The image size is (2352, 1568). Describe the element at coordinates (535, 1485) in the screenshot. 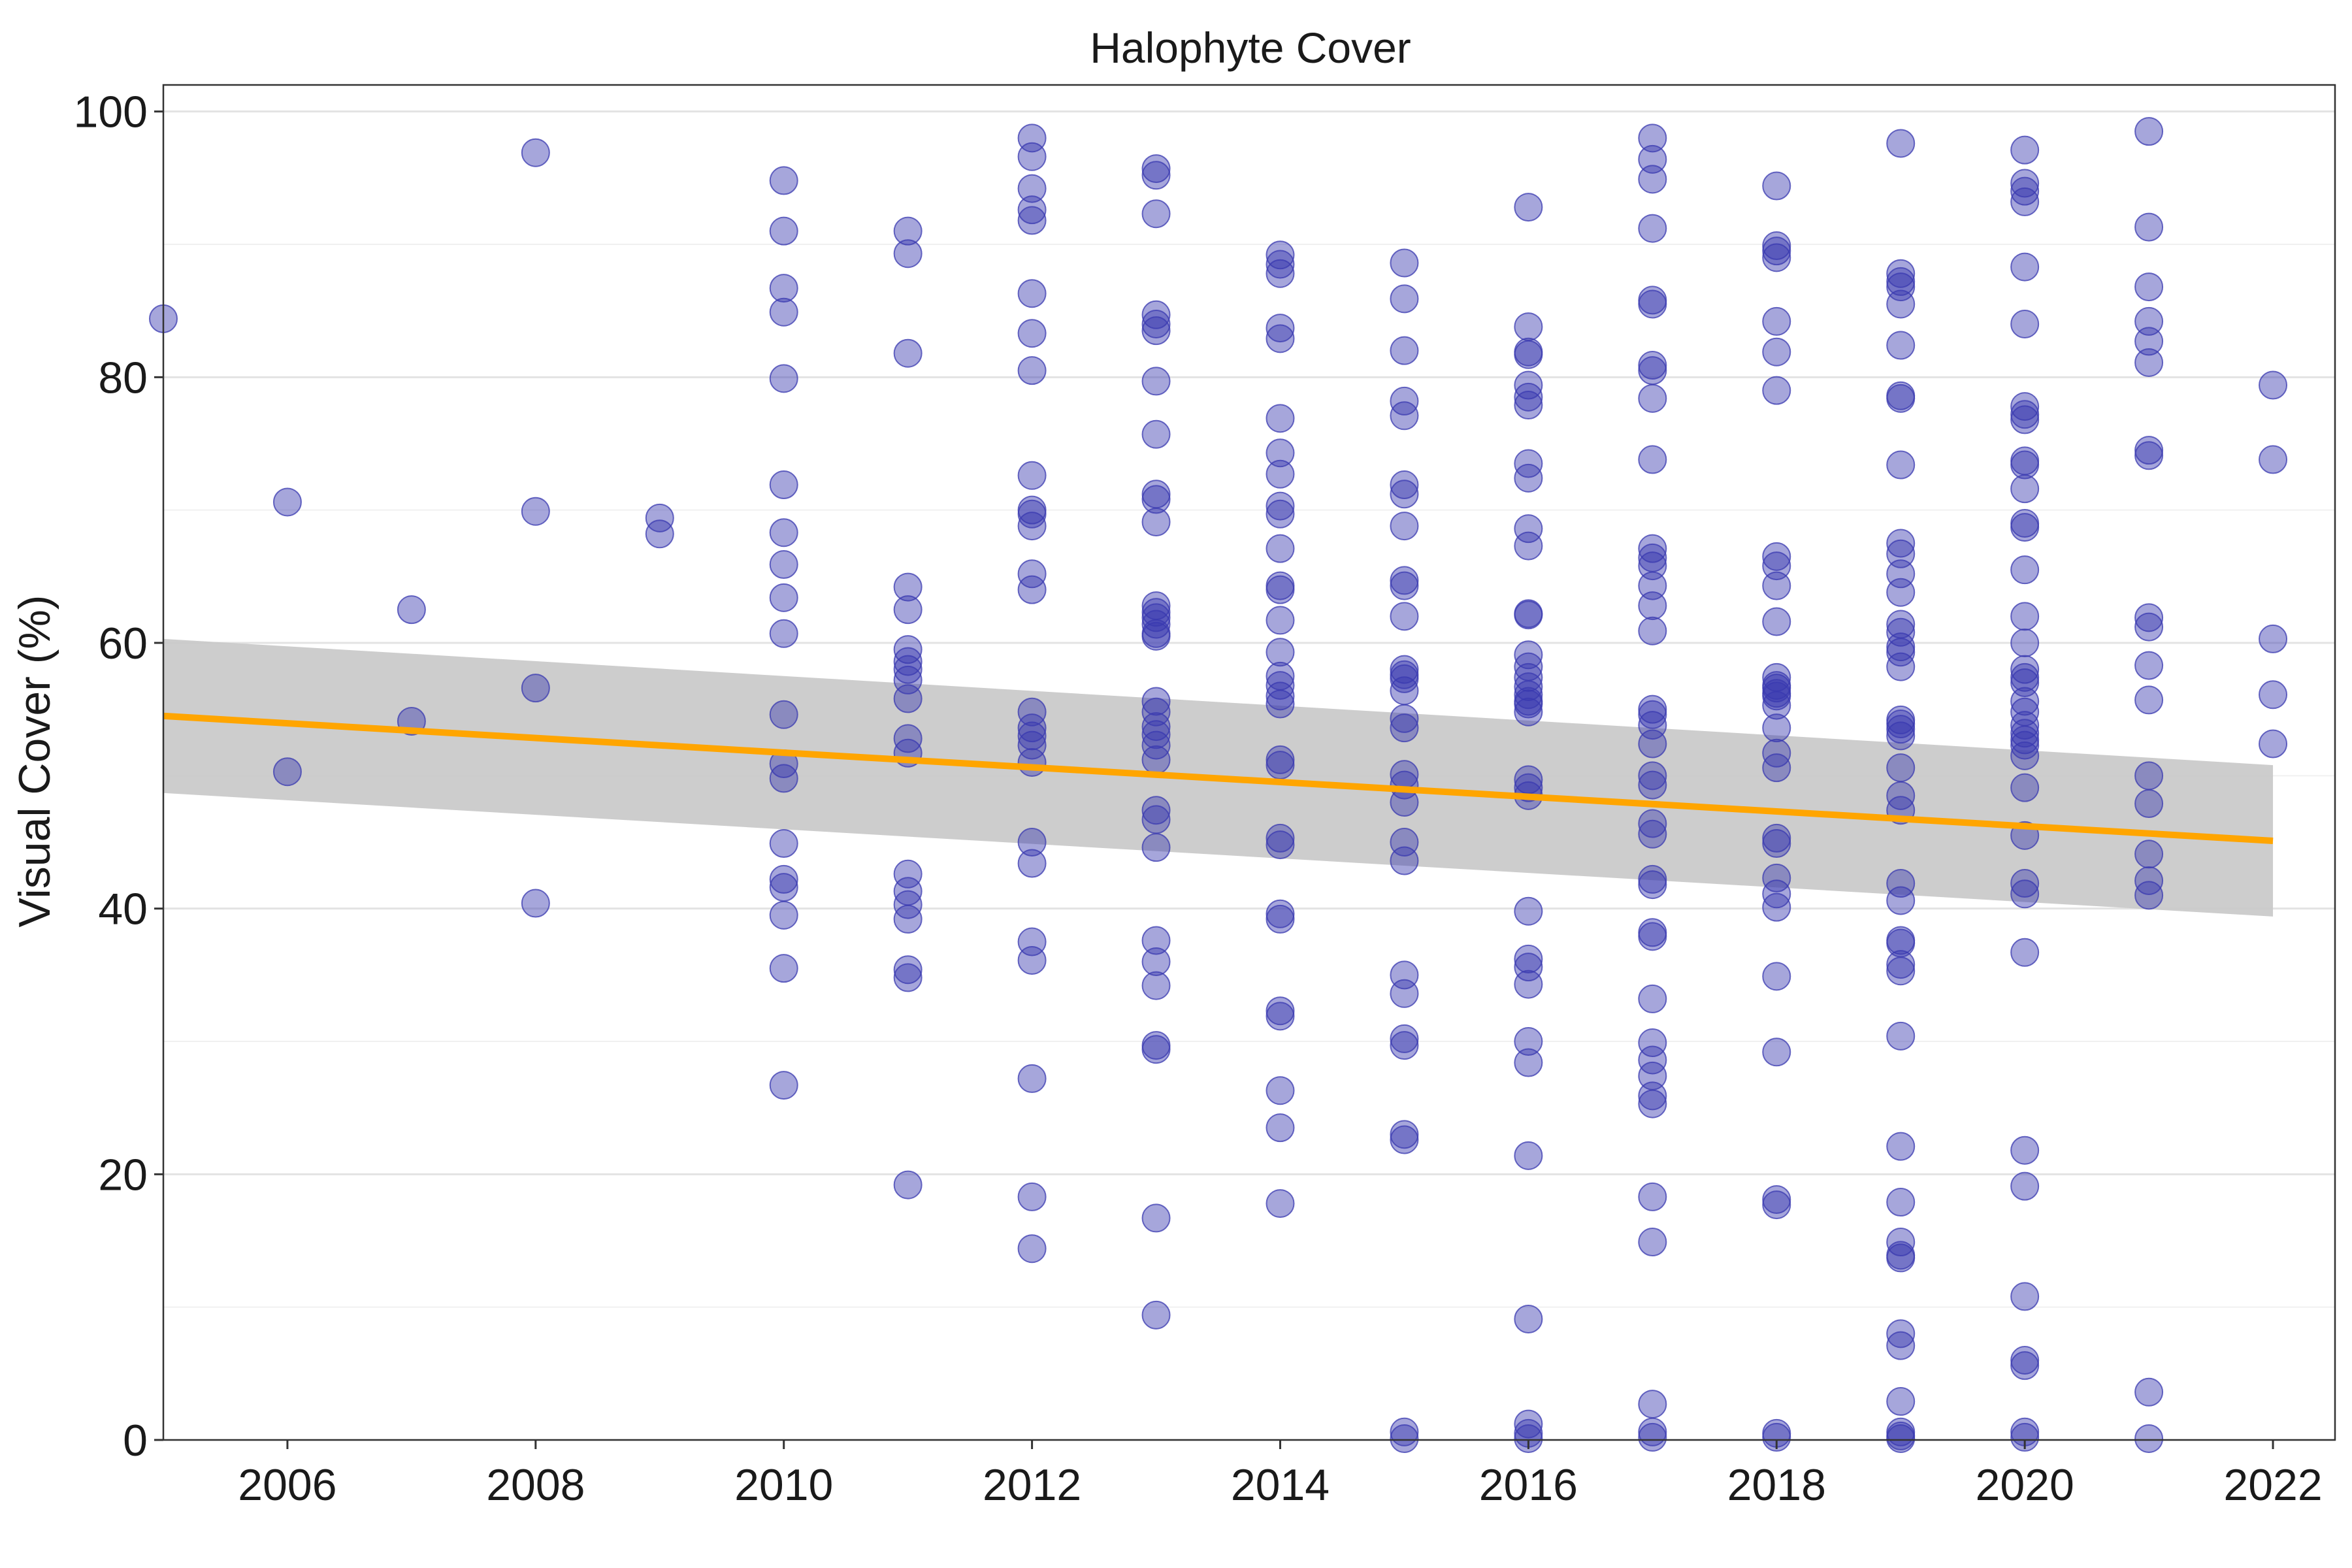

I see `x-tick-label: 2008` at that location.